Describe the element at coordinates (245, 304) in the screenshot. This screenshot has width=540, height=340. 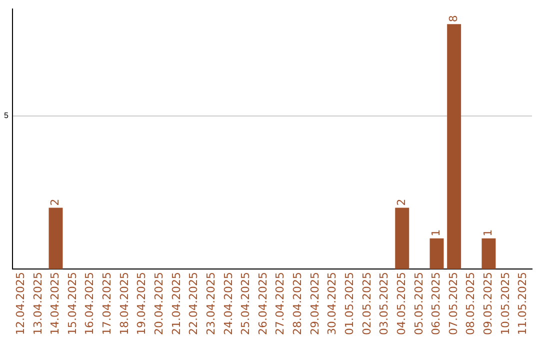
I see `x-tick-label: 25.04.2025` at that location.